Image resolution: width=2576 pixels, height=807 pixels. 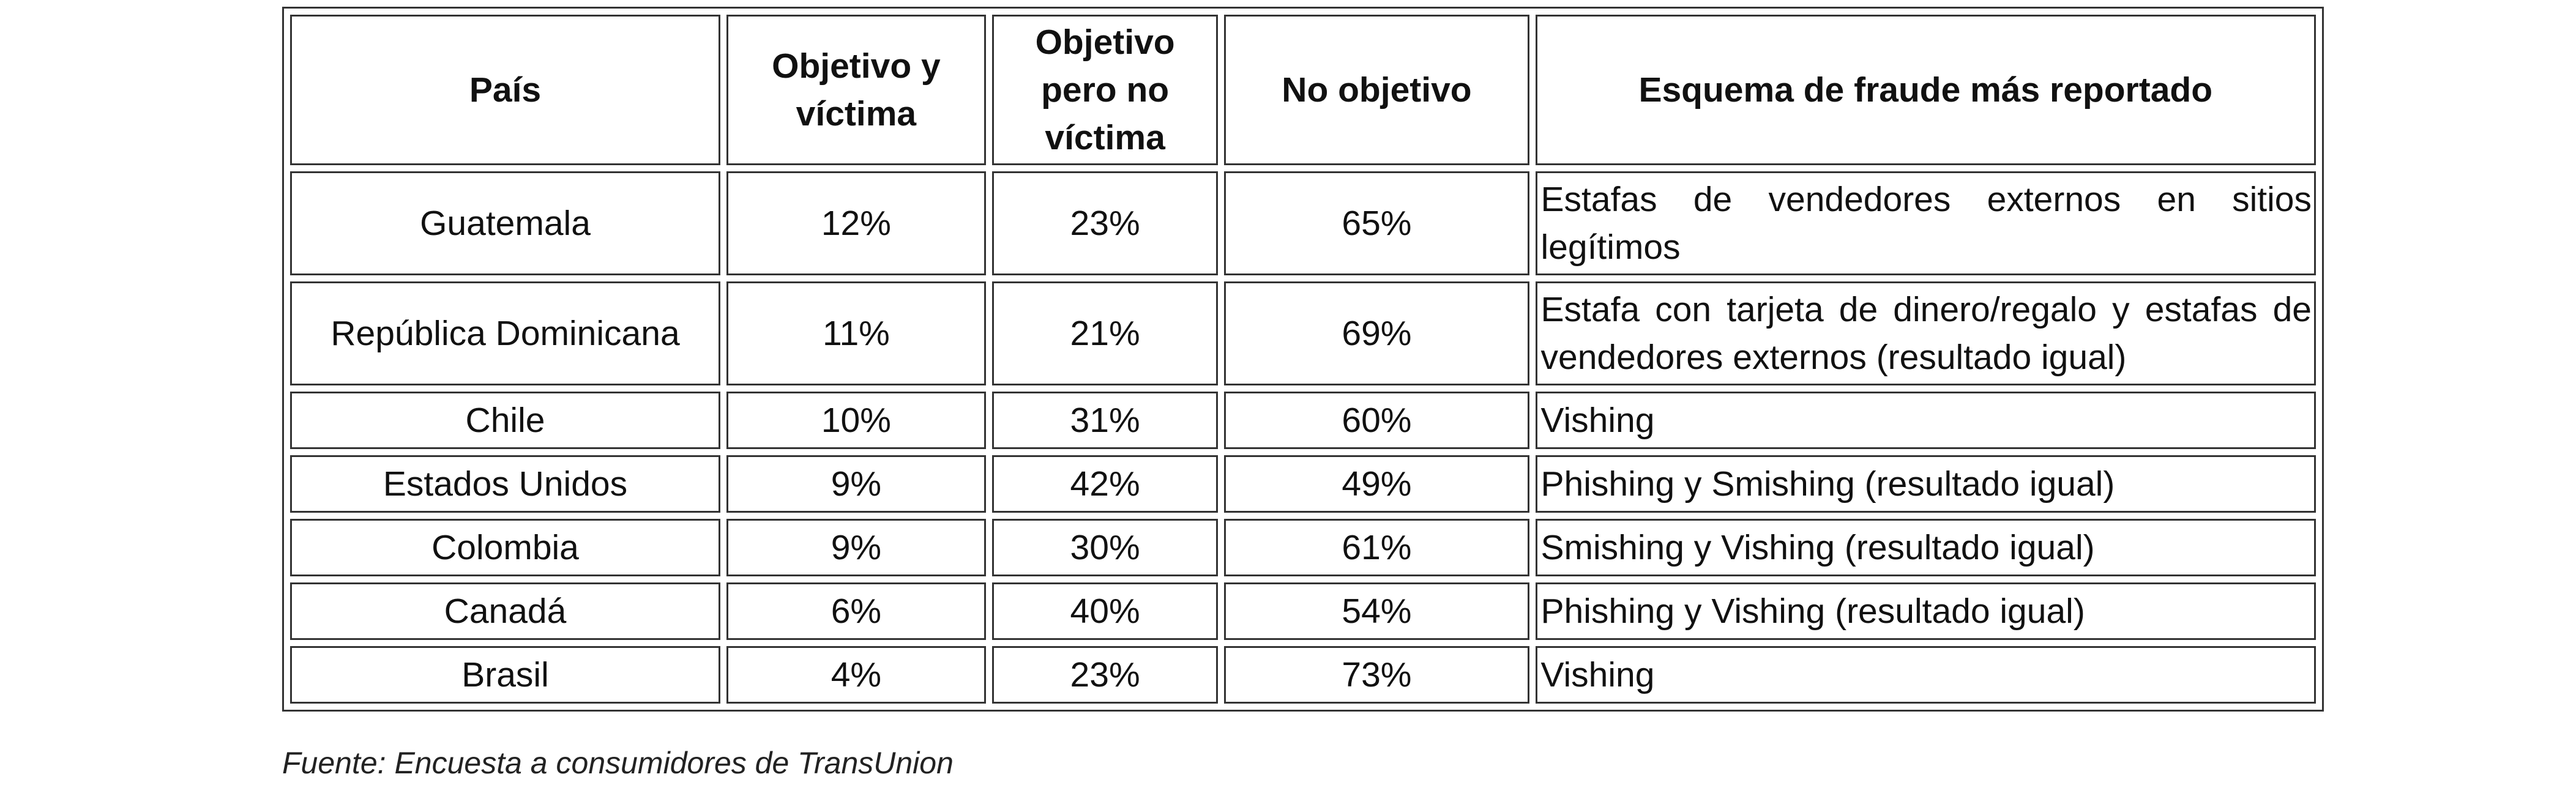 What do you see at coordinates (856, 611) in the screenshot?
I see `cell-target-and-victim: 6%` at bounding box center [856, 611].